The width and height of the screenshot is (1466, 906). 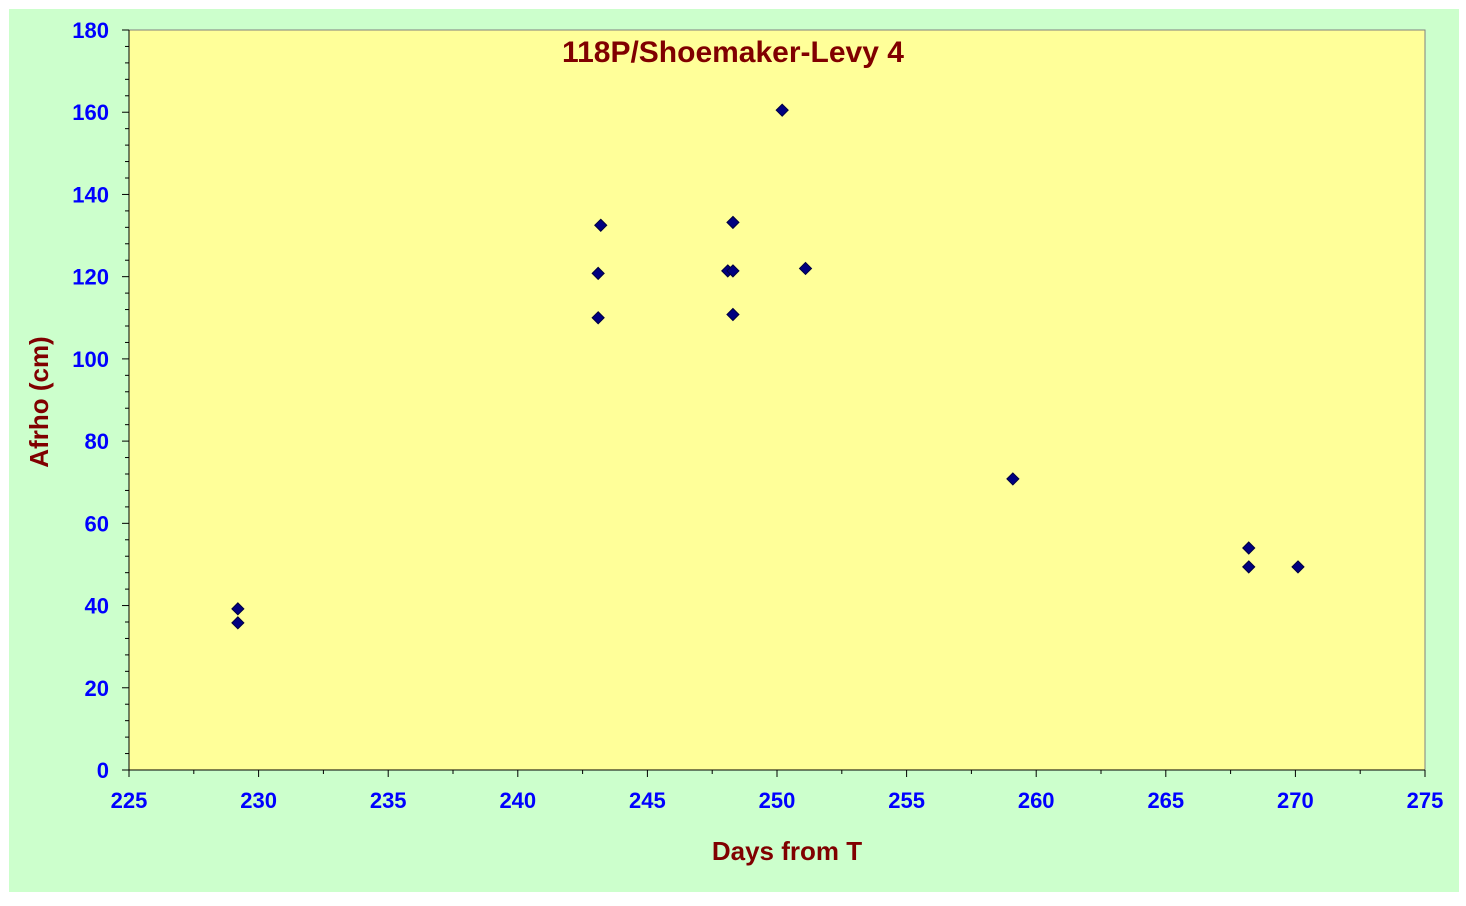 What do you see at coordinates (97, 688) in the screenshot?
I see `y-tick-label: 20` at bounding box center [97, 688].